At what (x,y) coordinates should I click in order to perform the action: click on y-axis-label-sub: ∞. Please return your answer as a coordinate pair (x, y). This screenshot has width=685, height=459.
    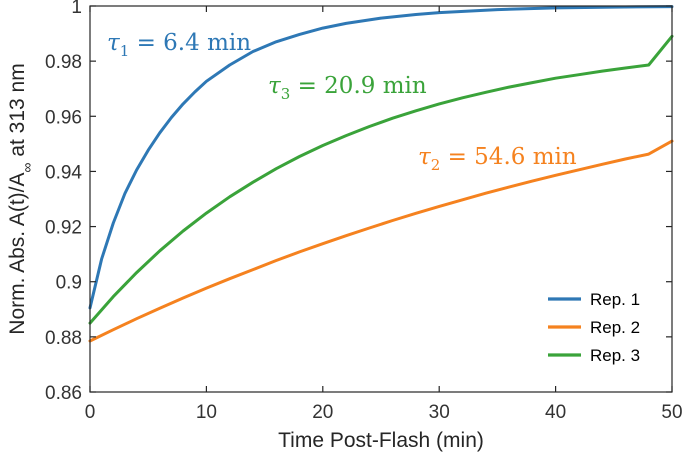
    Looking at the image, I should click on (27, 168).